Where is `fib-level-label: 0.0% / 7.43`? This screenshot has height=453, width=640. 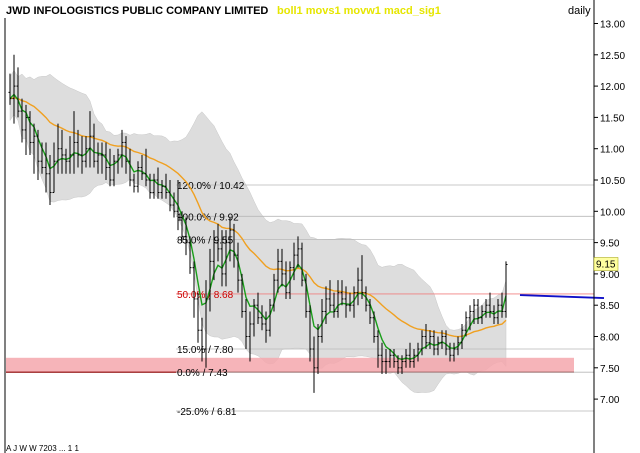 fib-level-label: 0.0% / 7.43 is located at coordinates (202, 373).